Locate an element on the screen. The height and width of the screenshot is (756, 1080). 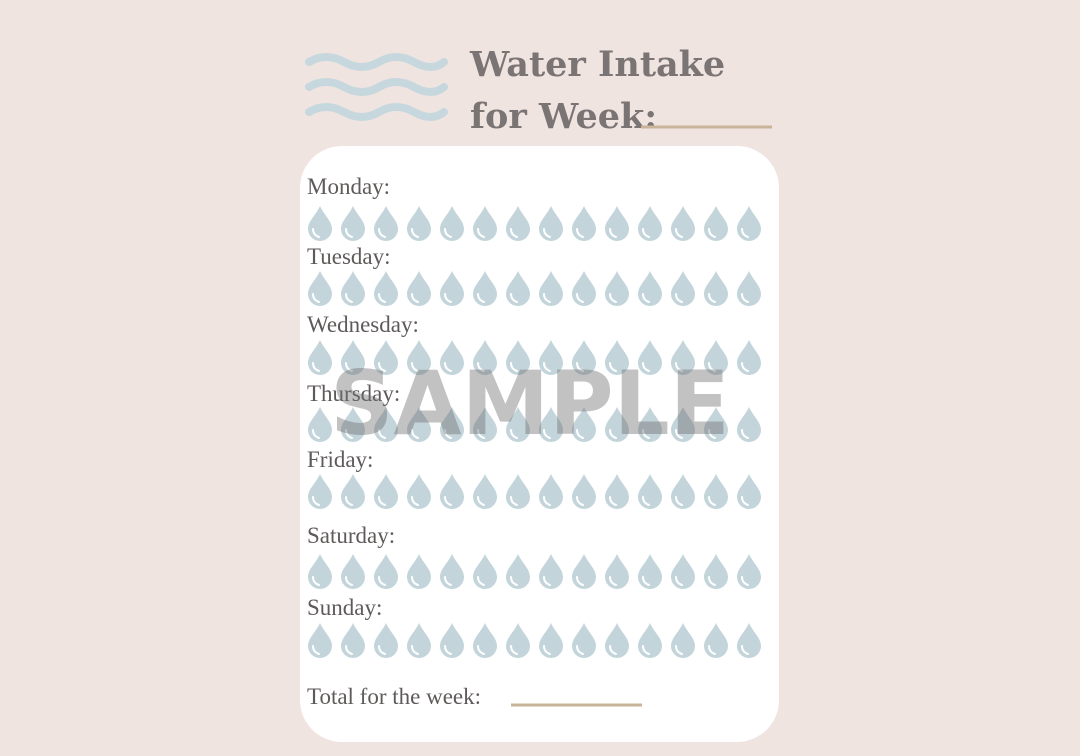
waves-icon is located at coordinates (376, 87).